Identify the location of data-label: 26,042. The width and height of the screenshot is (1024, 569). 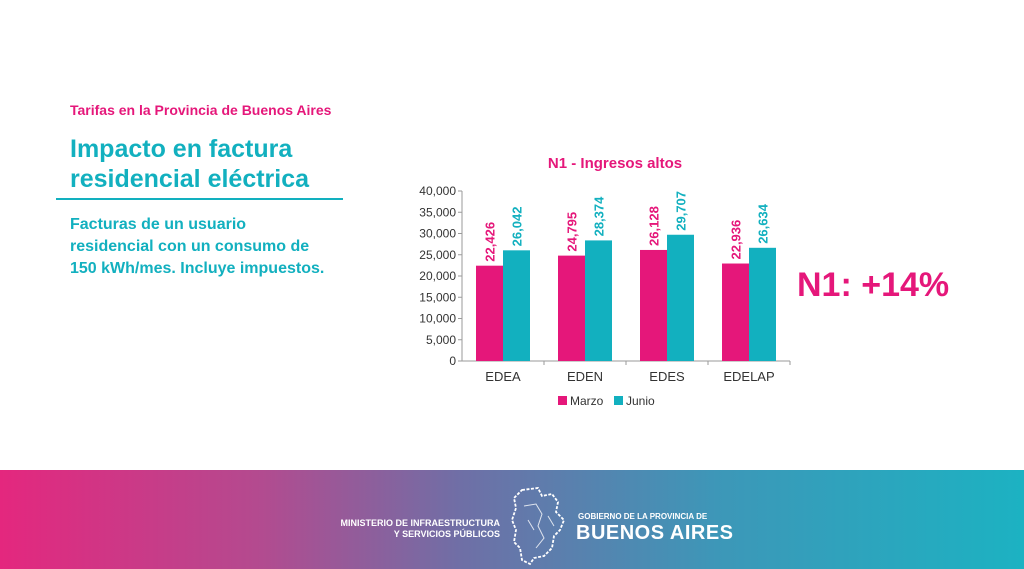
(517, 227).